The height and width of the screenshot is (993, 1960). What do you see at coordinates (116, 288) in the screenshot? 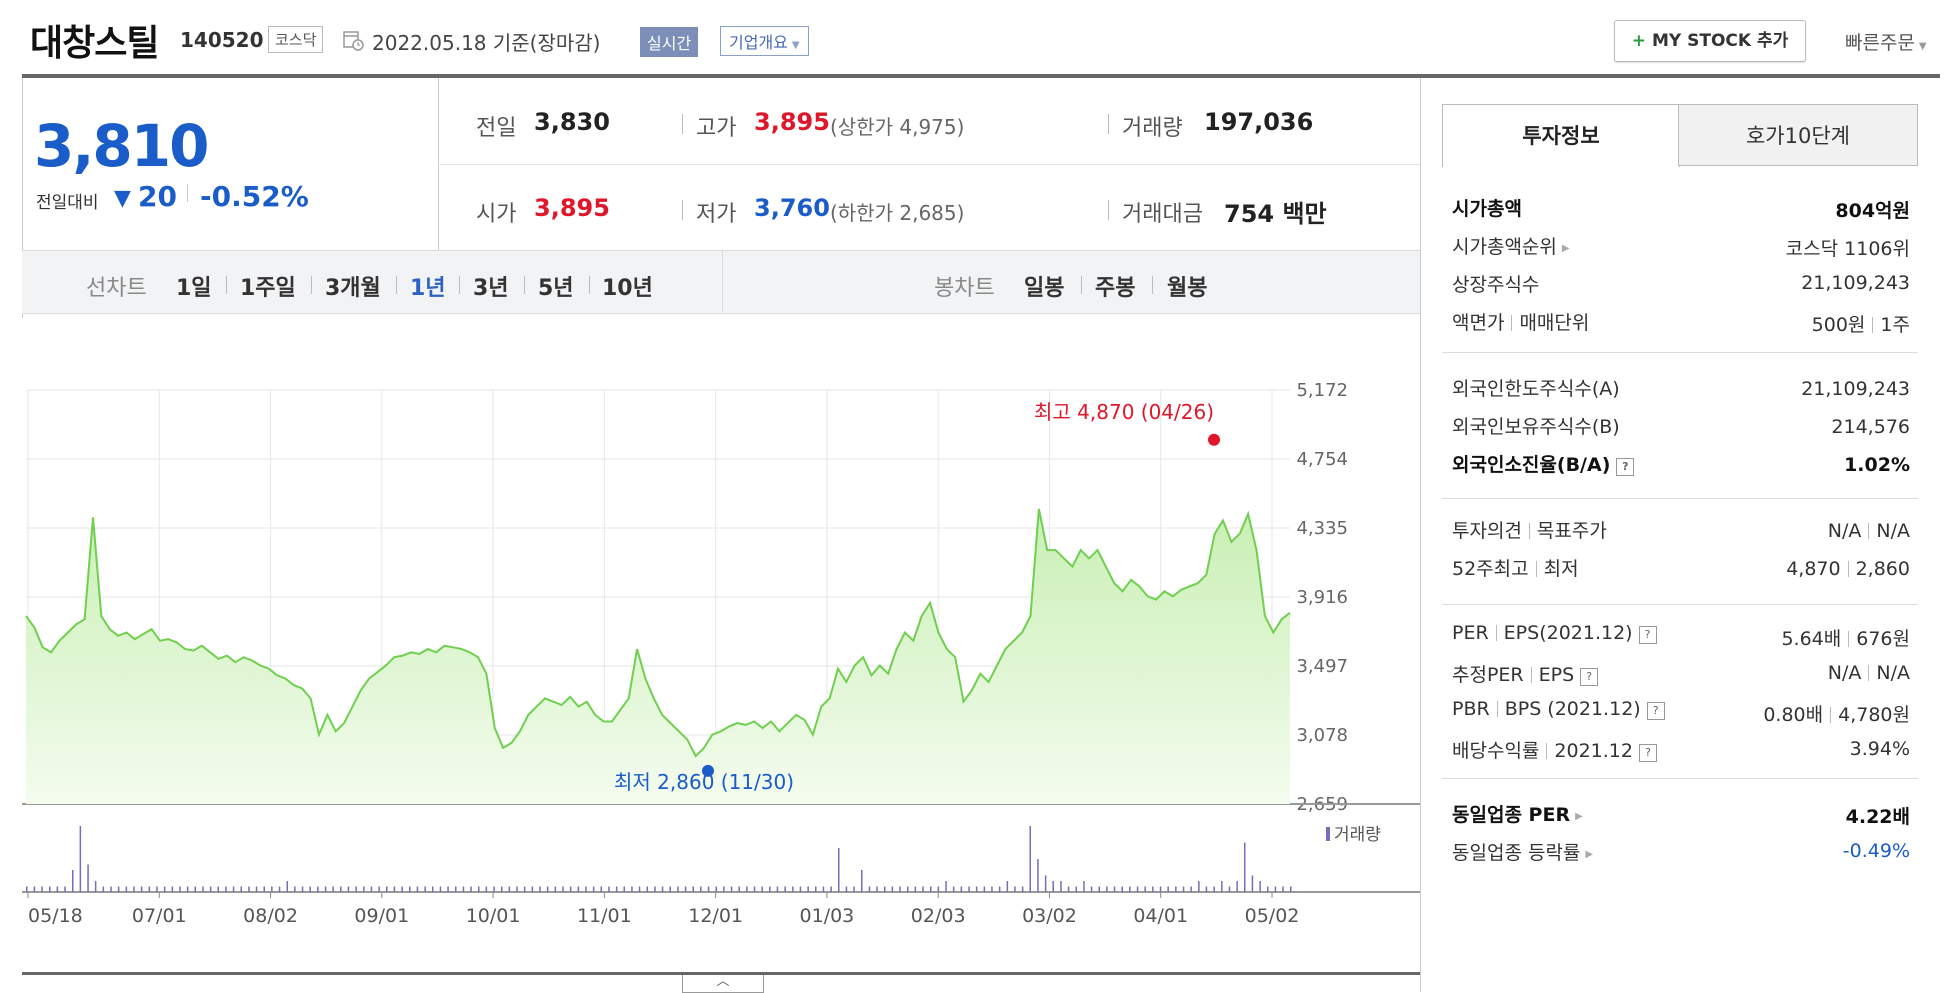
I see `line-chart-label: 선차트` at bounding box center [116, 288].